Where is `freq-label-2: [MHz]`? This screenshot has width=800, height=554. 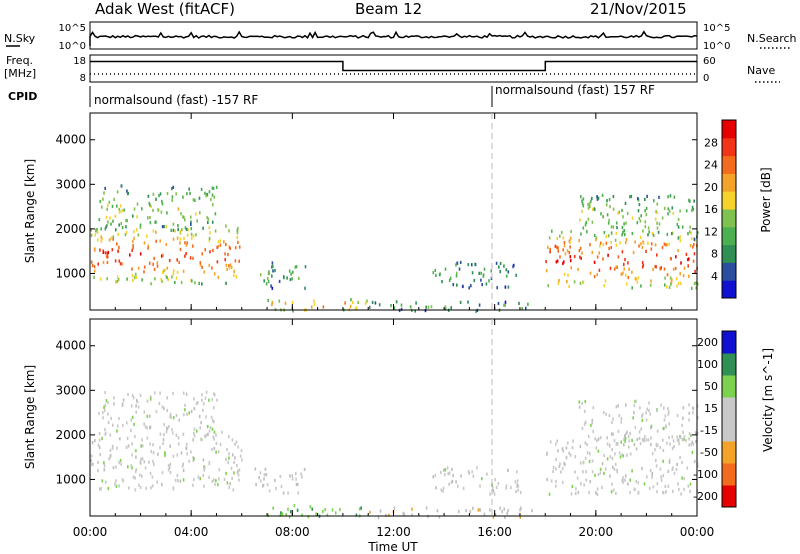
freq-label-2: [MHz] is located at coordinates (20, 73).